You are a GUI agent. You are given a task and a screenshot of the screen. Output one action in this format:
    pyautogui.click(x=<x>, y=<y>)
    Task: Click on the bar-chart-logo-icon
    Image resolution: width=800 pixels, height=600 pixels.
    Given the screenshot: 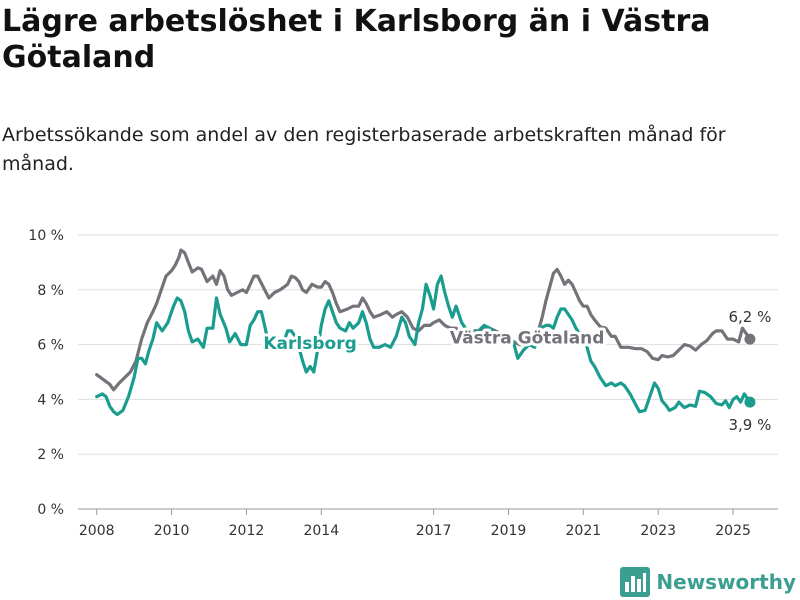 What is the action you would take?
    pyautogui.click(x=635, y=582)
    